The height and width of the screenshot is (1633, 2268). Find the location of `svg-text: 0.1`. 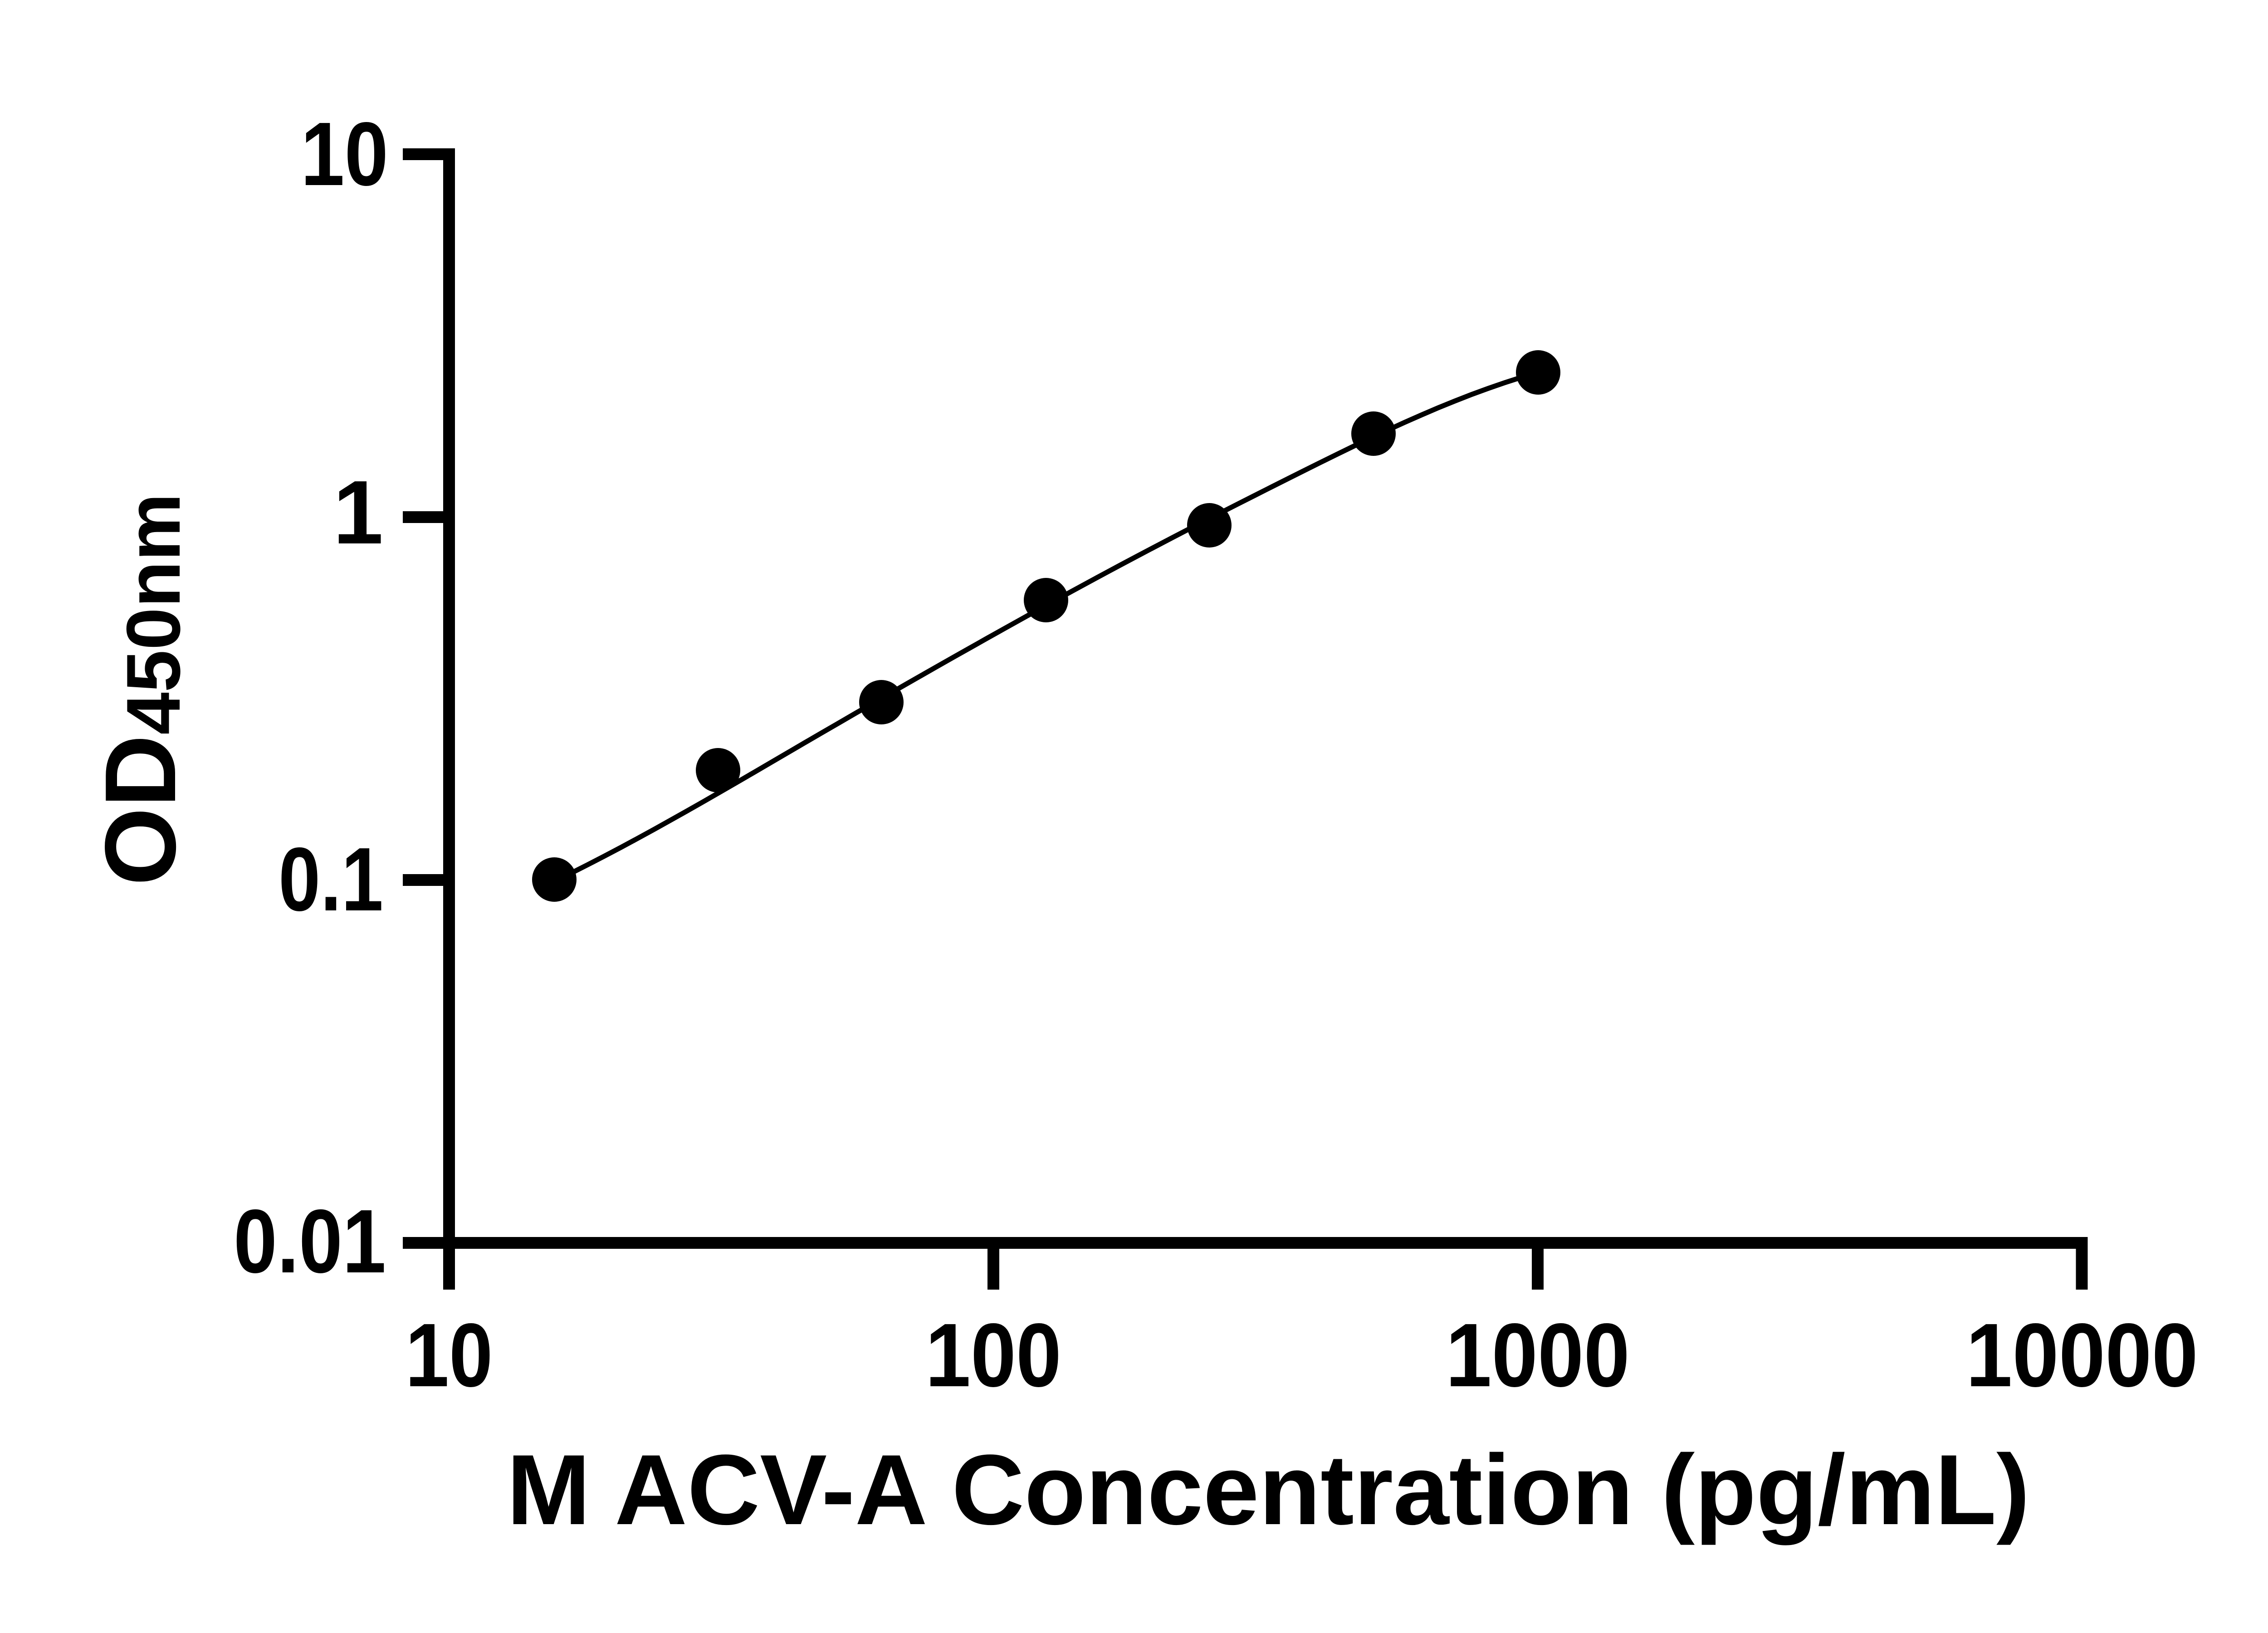

svg-text: 0.1 is located at coordinates (331, 879).